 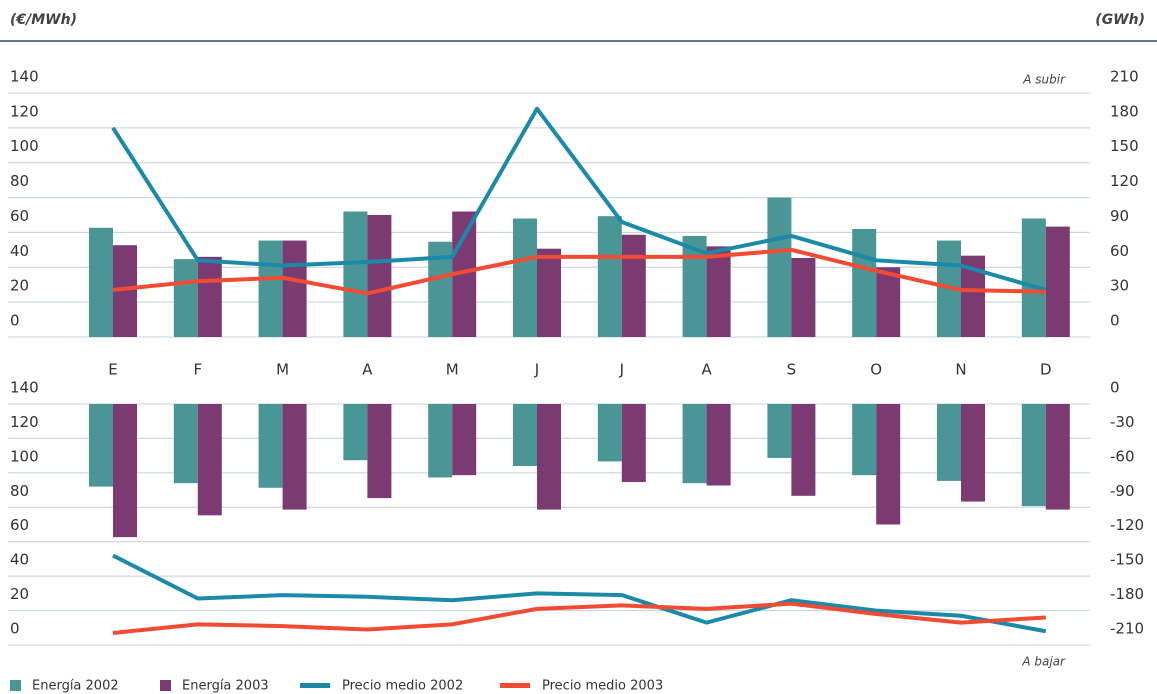 I want to click on y2-tick-label: 60, so click(x=1119, y=251).